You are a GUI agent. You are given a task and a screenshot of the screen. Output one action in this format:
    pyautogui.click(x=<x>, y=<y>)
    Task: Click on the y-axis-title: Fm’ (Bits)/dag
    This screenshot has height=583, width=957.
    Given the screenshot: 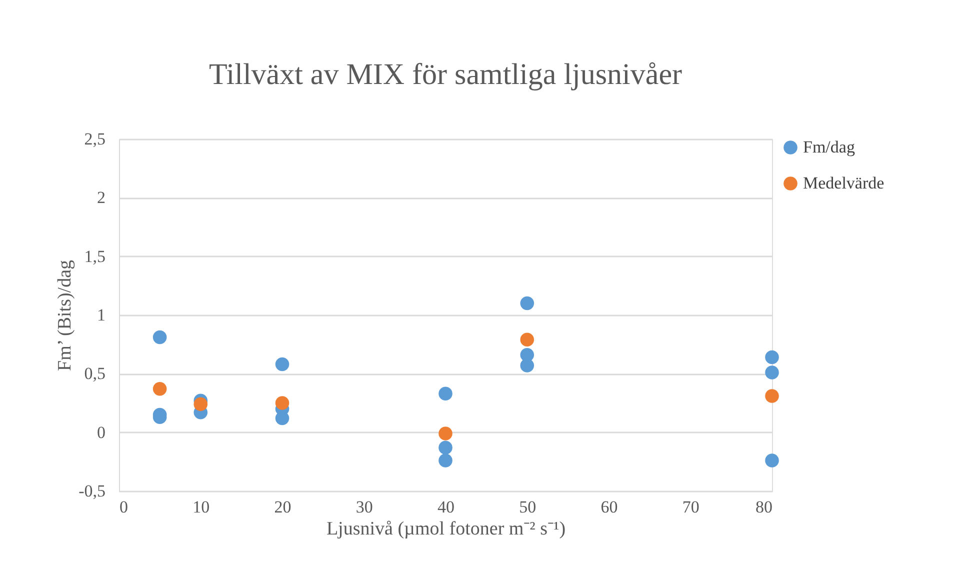 What is the action you would take?
    pyautogui.click(x=65, y=316)
    